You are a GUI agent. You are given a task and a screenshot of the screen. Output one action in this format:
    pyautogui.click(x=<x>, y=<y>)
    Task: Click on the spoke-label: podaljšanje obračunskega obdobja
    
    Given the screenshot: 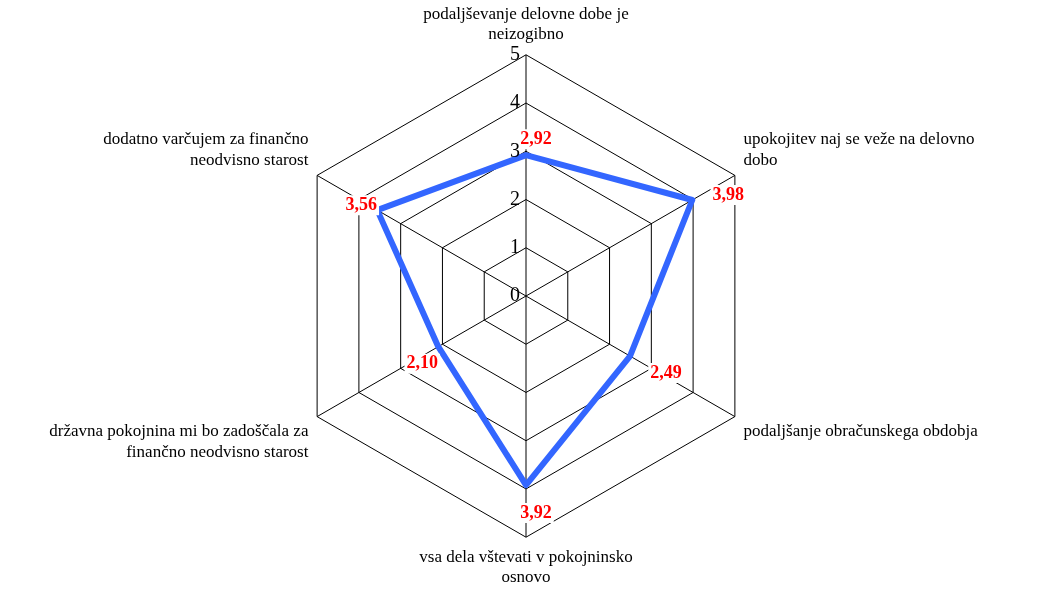 What is the action you would take?
    pyautogui.click(x=861, y=431)
    